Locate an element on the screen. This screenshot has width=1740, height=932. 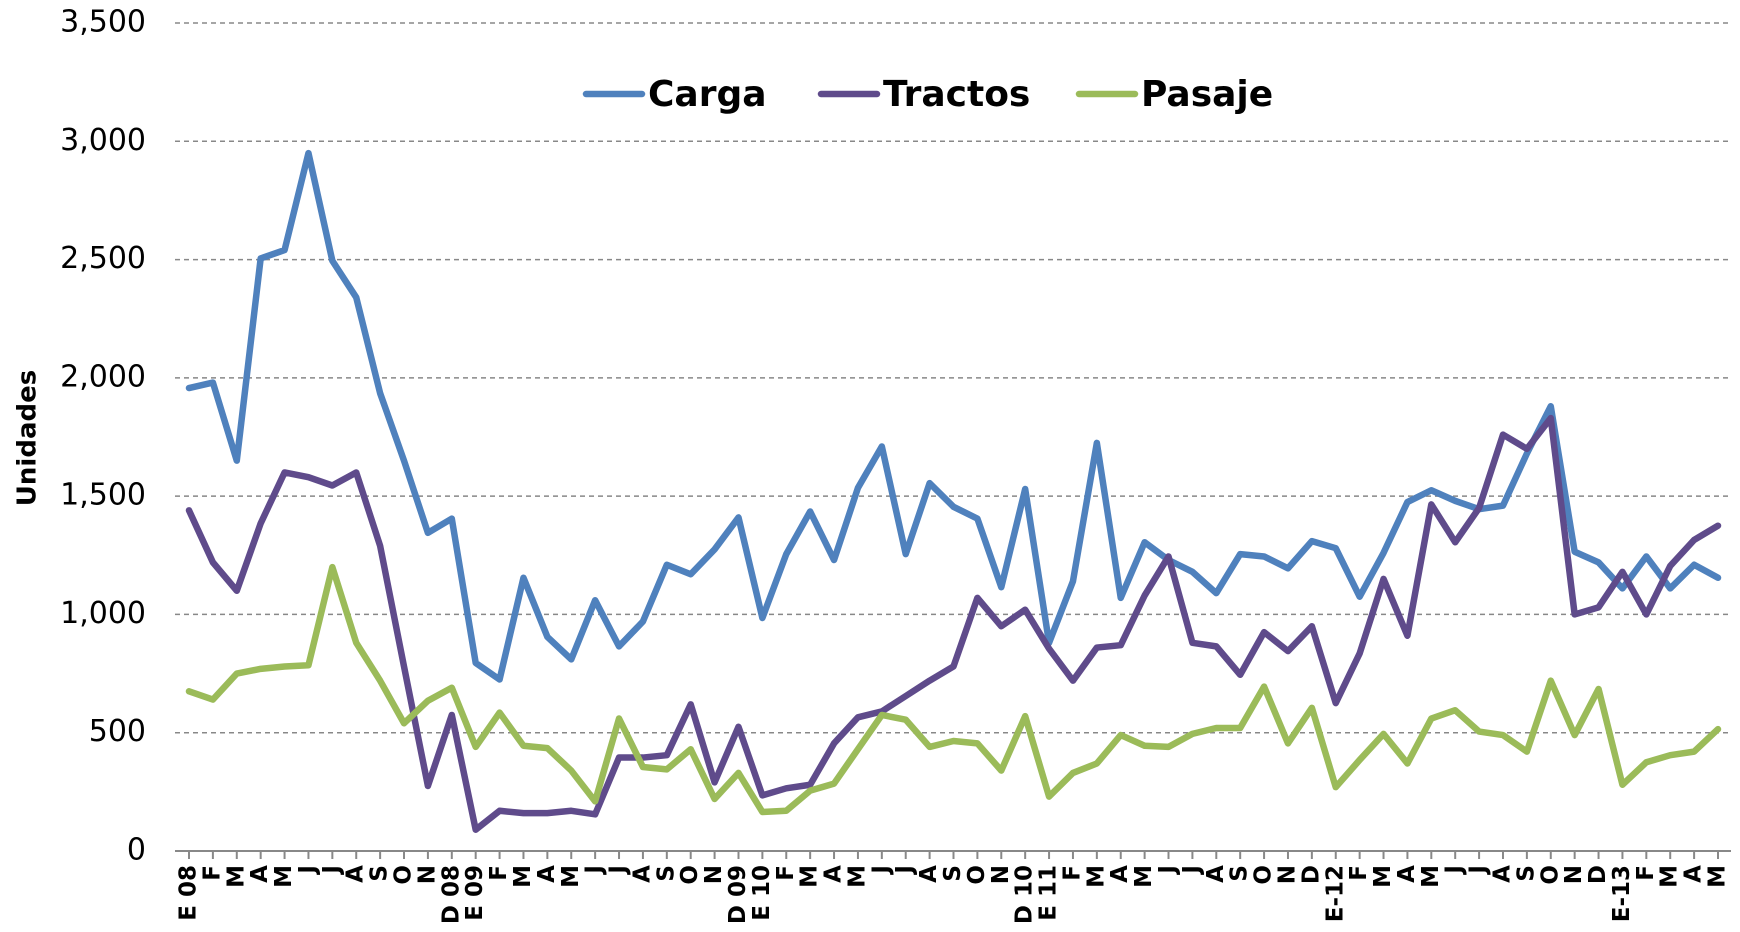
x-tick-label: E 09 is located at coordinates (475, 893).